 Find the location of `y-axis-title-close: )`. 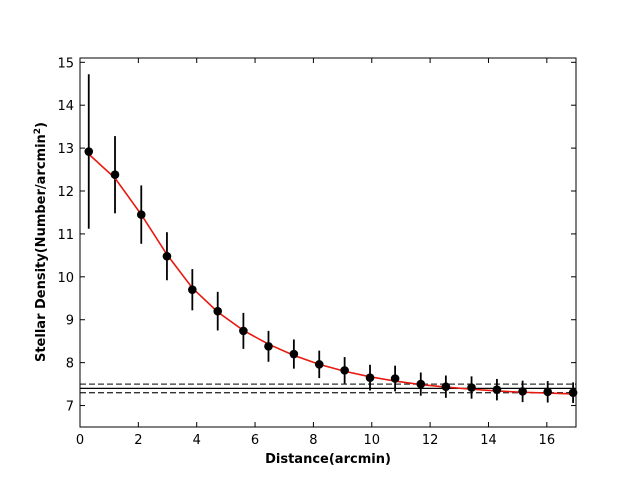

y-axis-title-close: ) is located at coordinates (41, 125).